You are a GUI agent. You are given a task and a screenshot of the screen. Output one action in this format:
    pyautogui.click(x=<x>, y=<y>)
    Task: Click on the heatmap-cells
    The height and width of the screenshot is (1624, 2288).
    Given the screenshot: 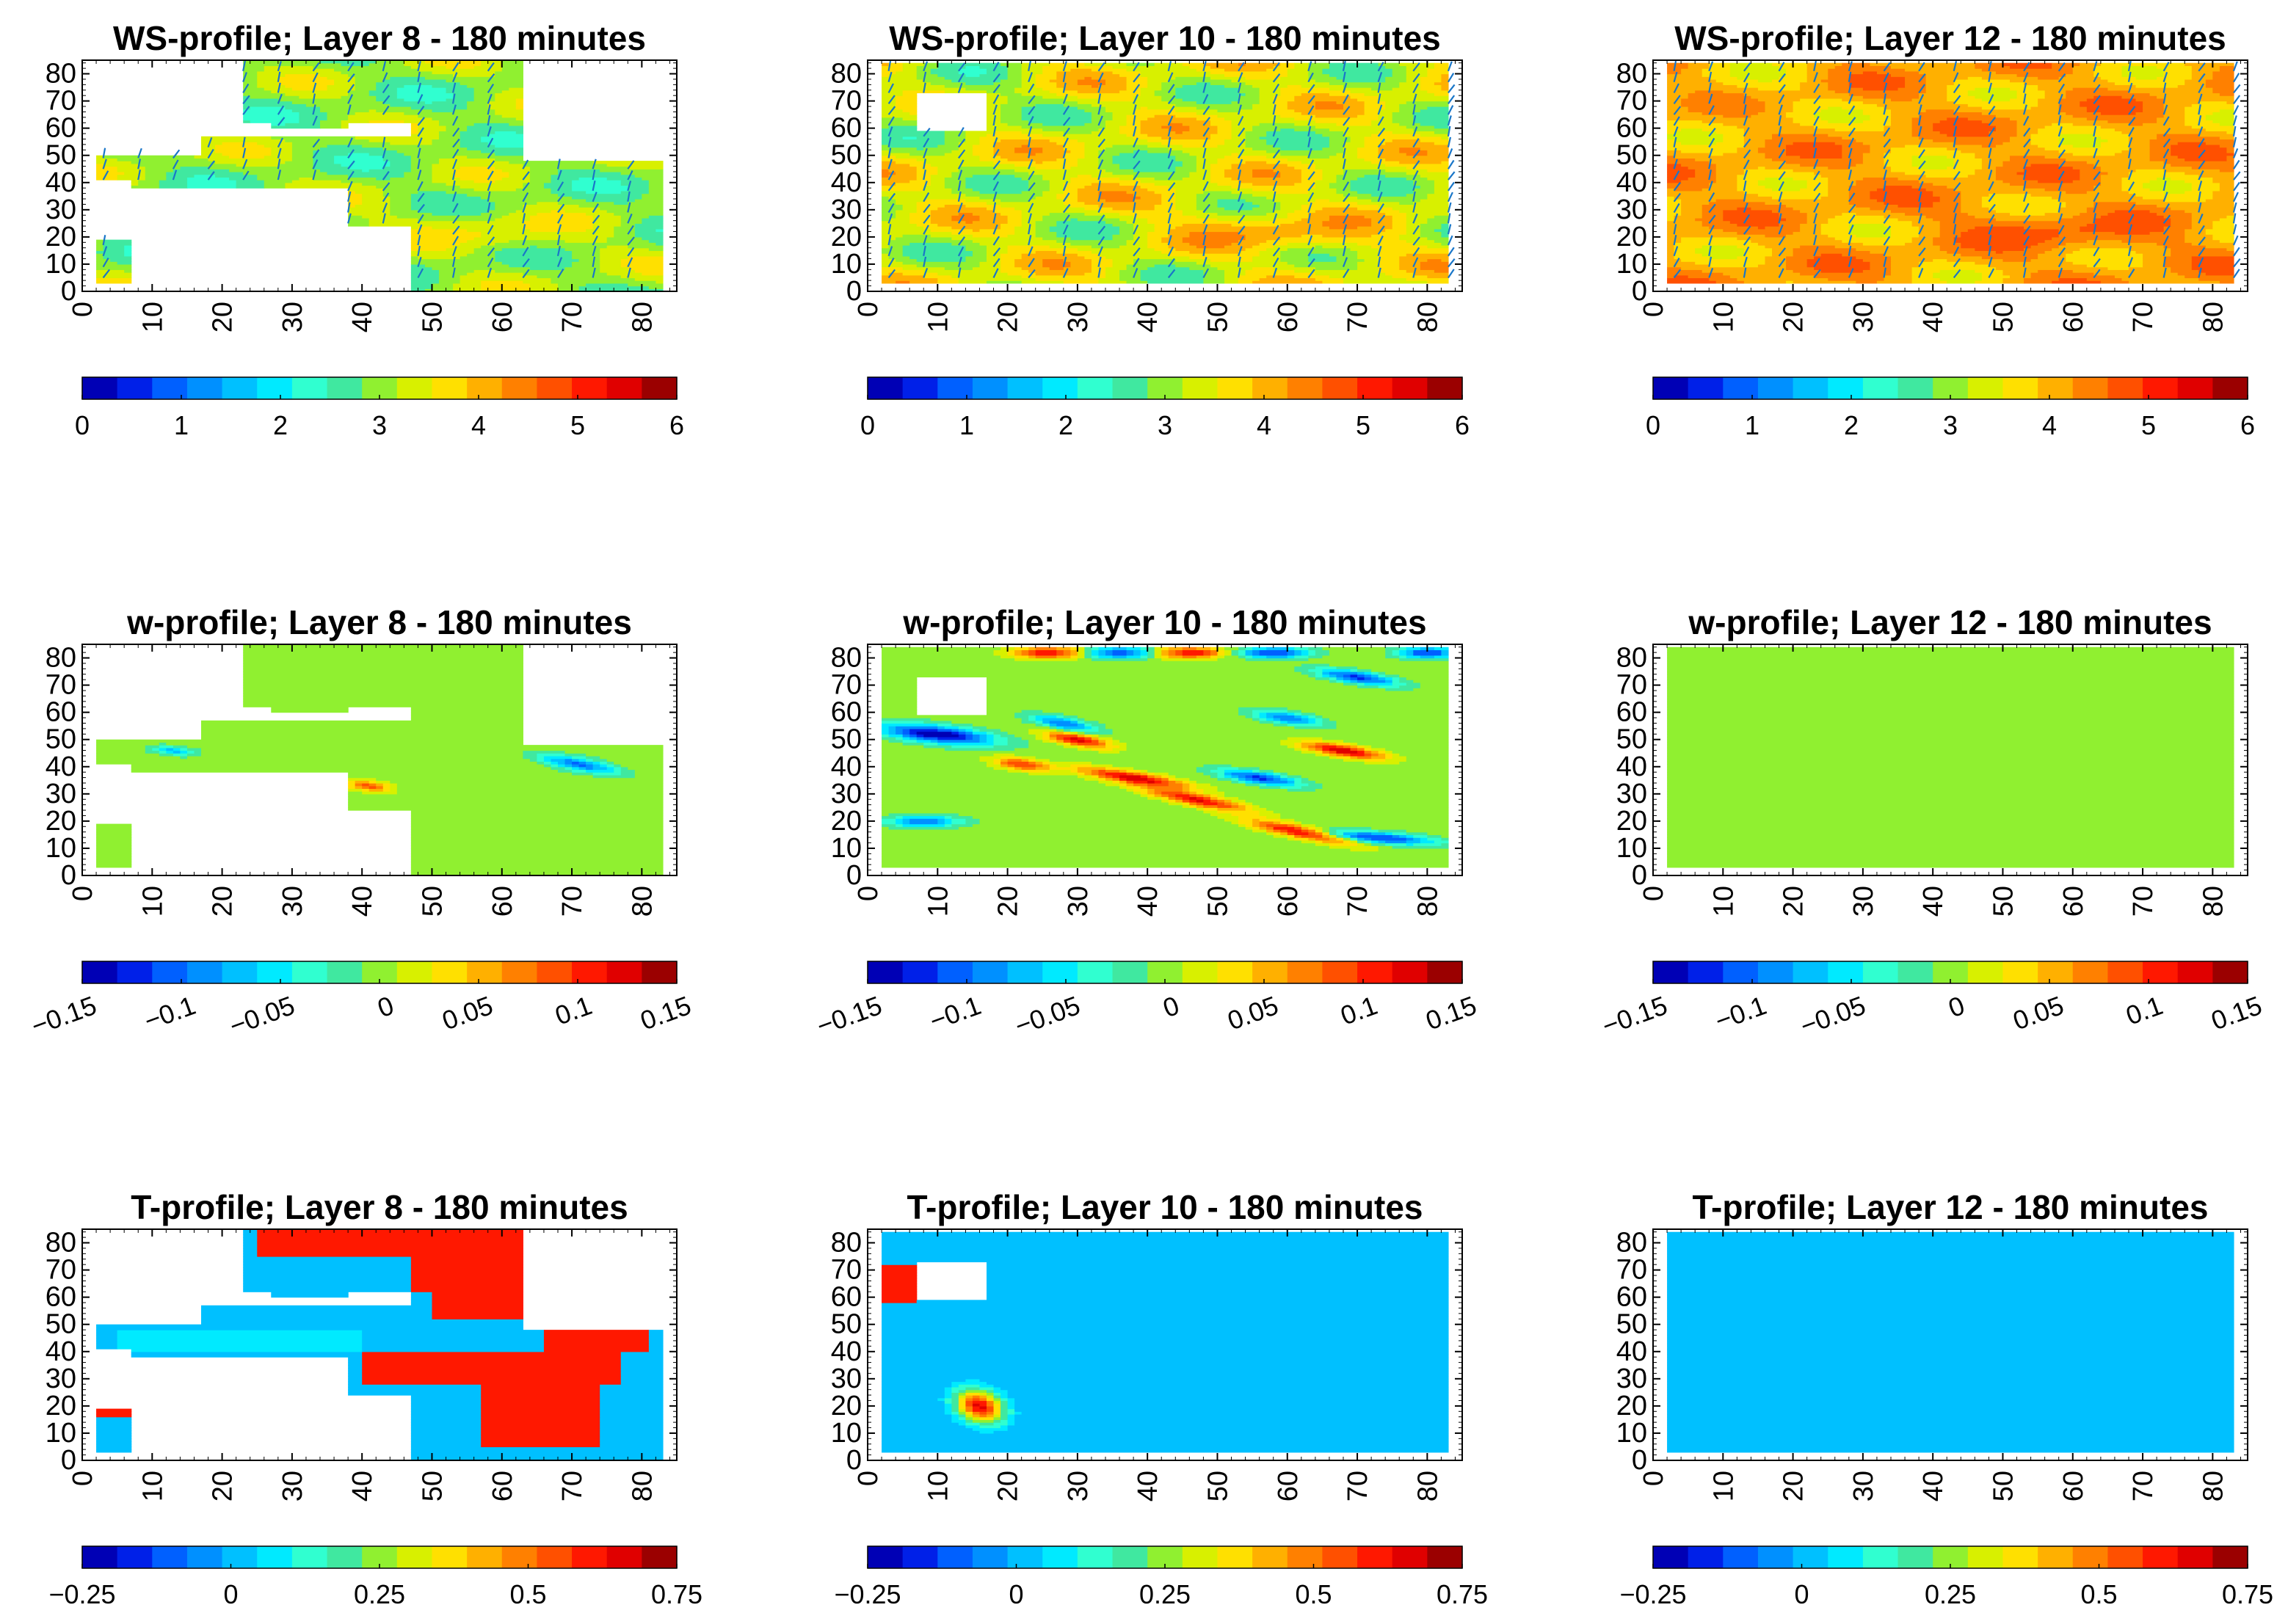 What is the action you would take?
    pyautogui.click(x=1165, y=173)
    